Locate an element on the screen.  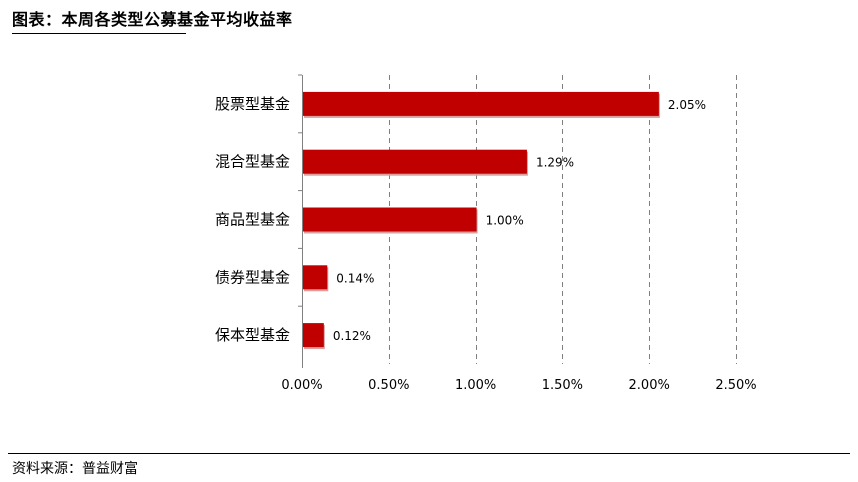
x-tick-label-4: 2.00% is located at coordinates (649, 385).